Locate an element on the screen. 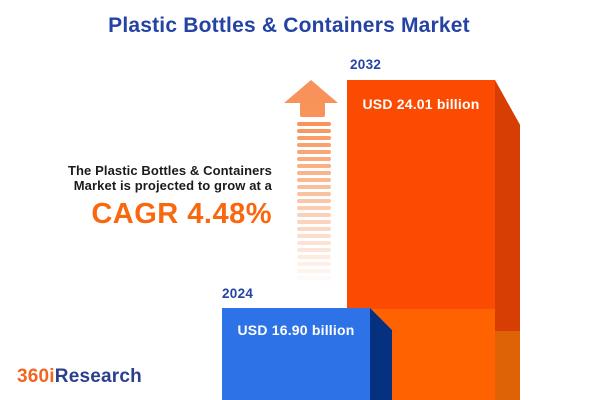 The height and width of the screenshot is (400, 600). bar-2024: USD 16.90 billion is located at coordinates (296, 354).